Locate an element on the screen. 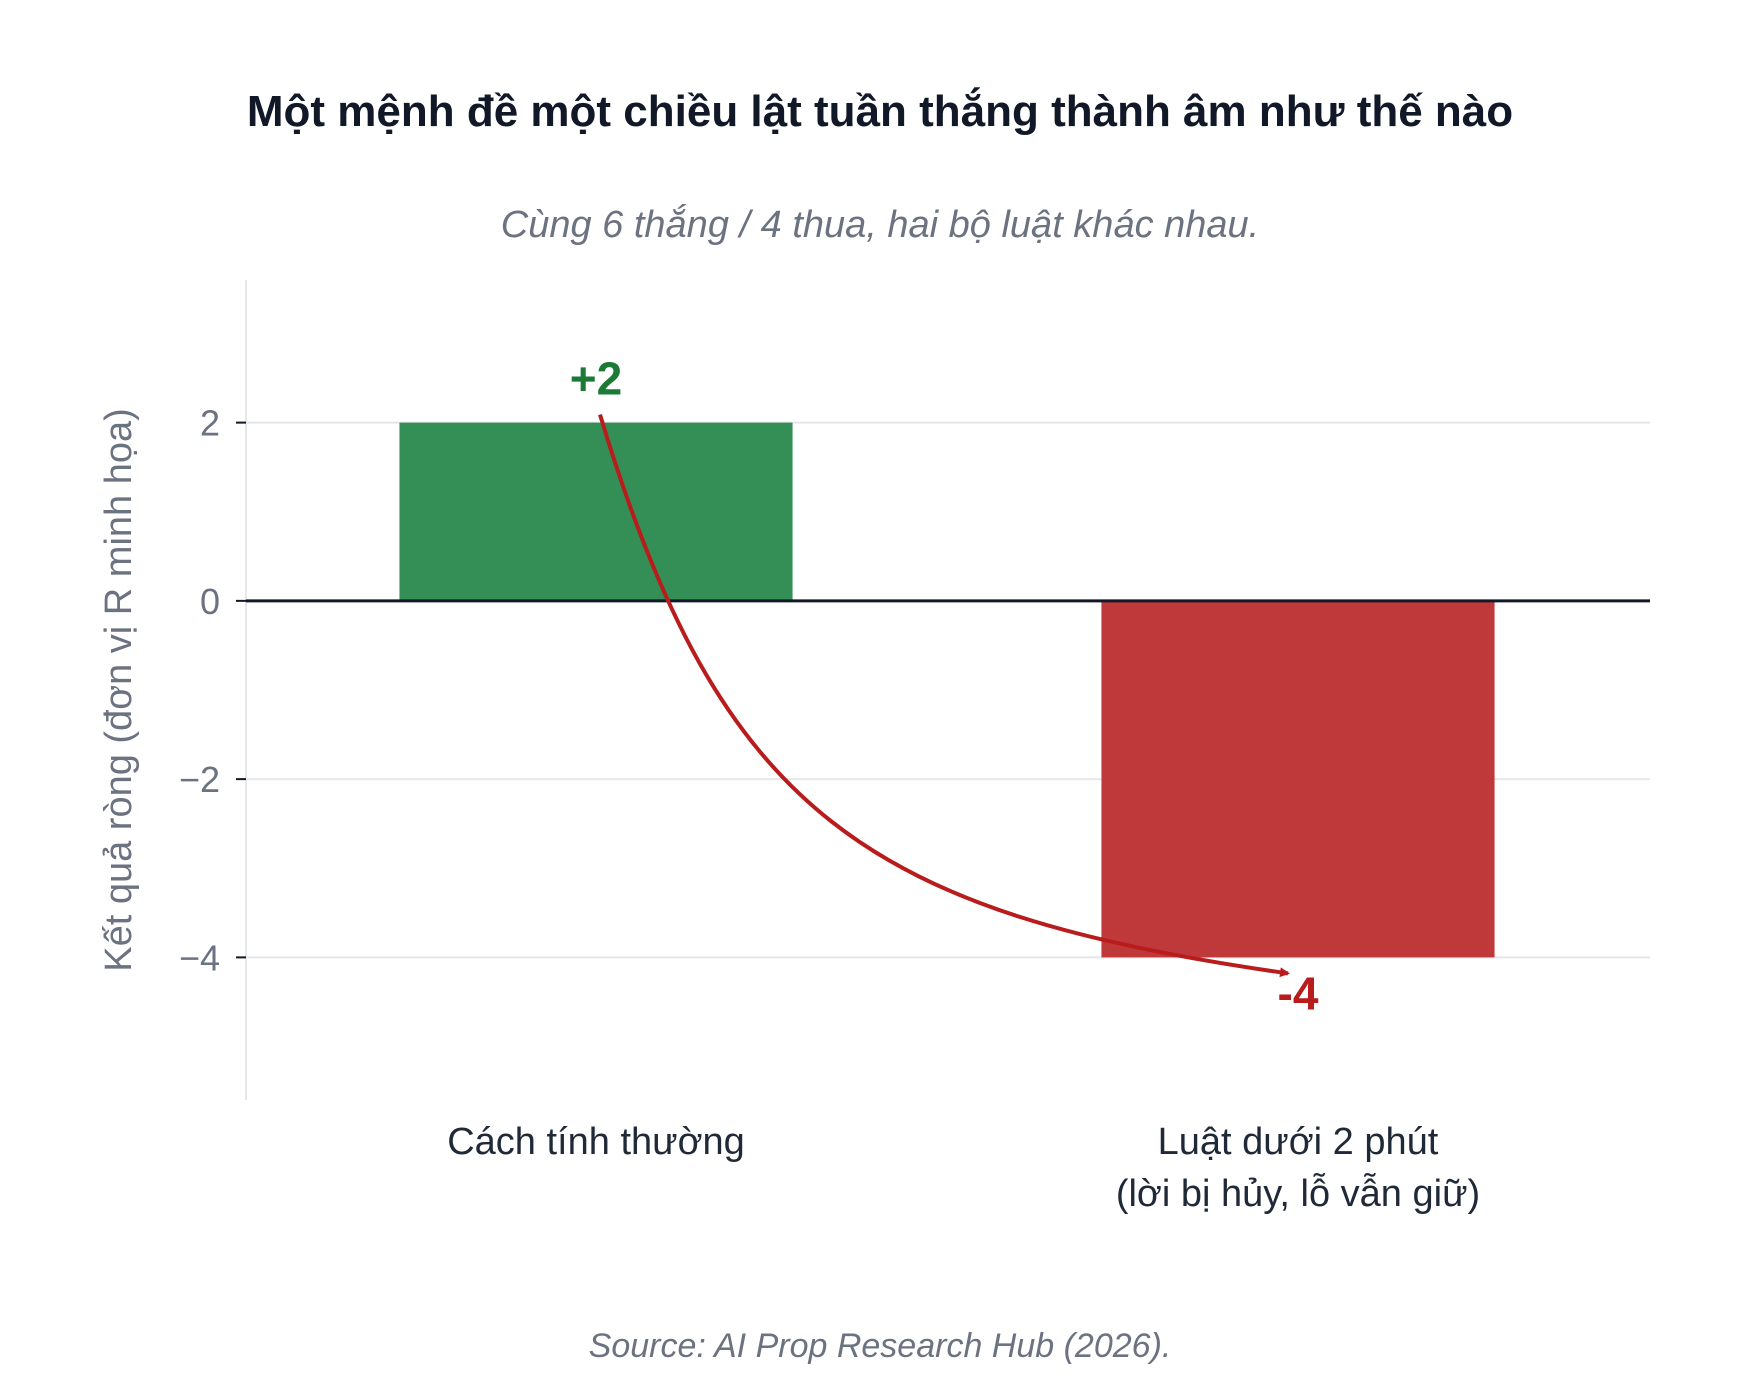 This screenshot has height=1400, width=1750. y-tick-label: 0 is located at coordinates (210, 601).